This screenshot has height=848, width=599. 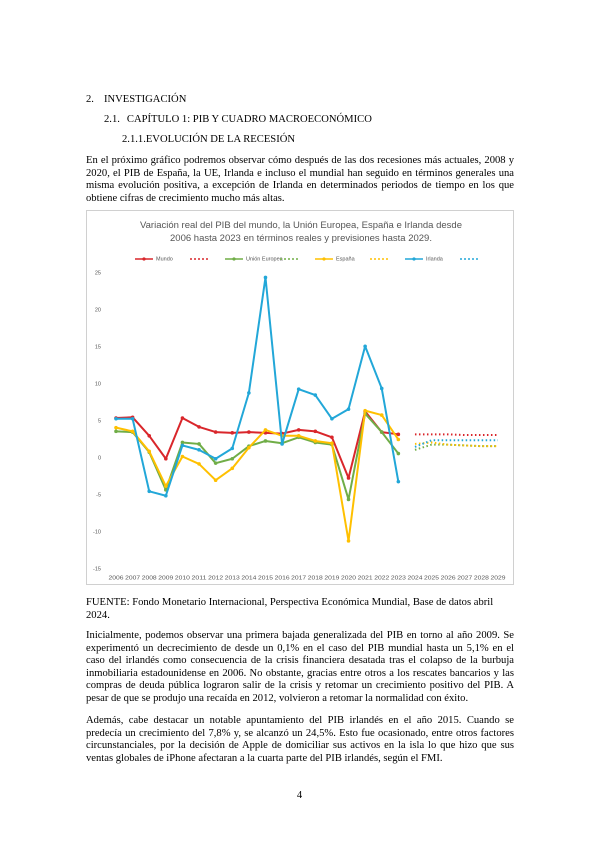 I want to click on y-tick-label: -10, so click(x=97, y=532).